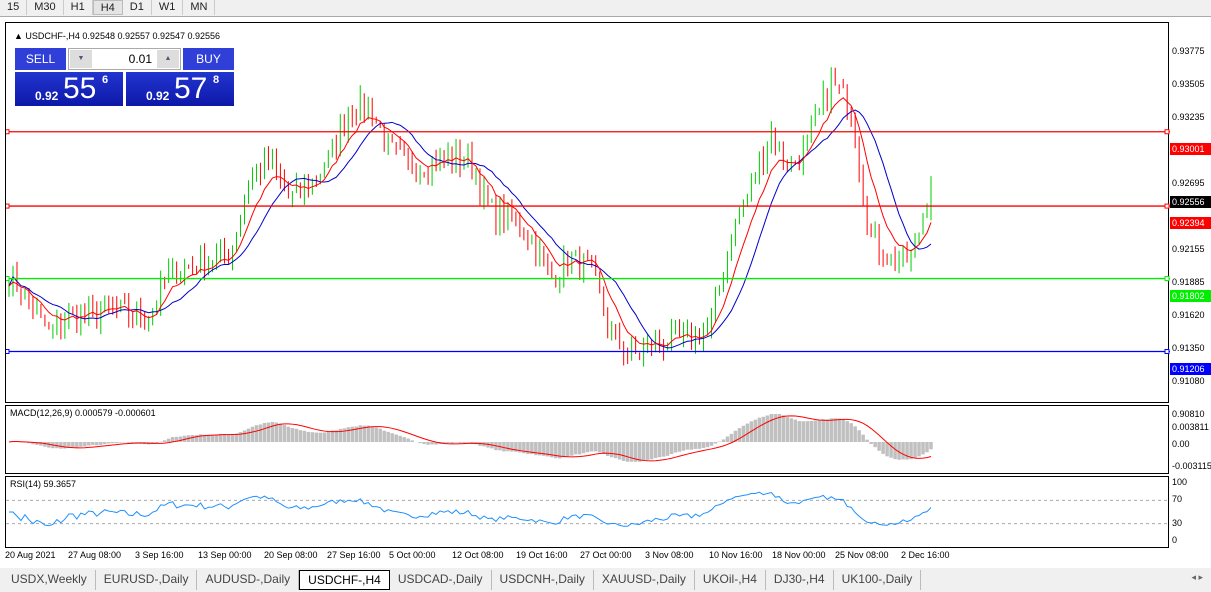  Describe the element at coordinates (470, 509) in the screenshot. I see `rsi-line` at that location.